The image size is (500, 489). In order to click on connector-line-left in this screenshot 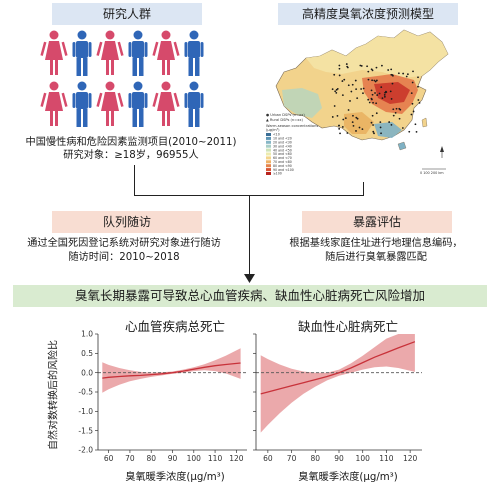, I will do `click(134, 180)`.